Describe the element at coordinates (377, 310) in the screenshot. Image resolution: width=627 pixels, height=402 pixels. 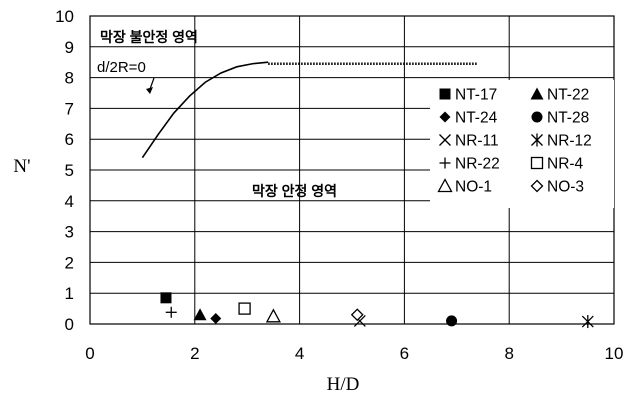
I see `data-points` at that location.